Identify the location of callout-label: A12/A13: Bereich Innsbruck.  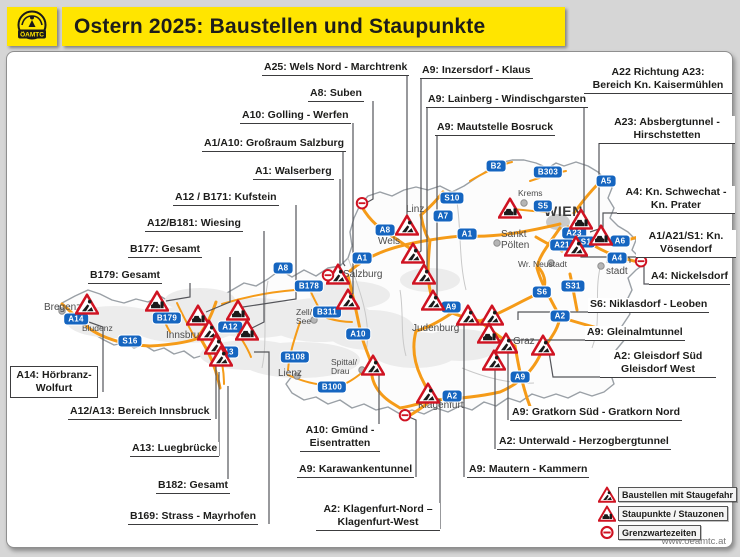
(140, 412).